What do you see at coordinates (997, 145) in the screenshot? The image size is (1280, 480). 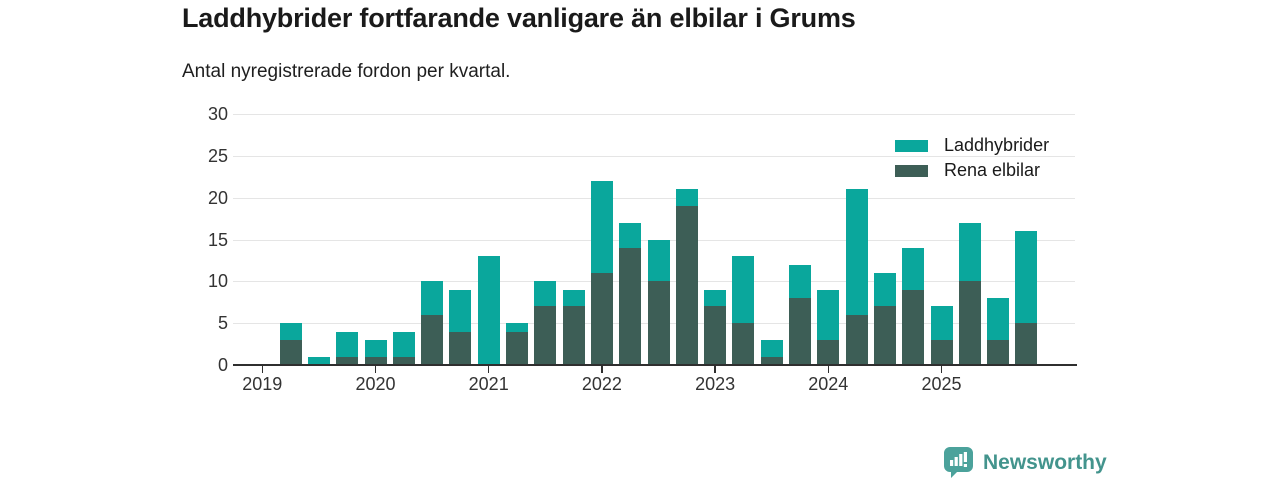 I see `legend-label: Laddhybrider` at bounding box center [997, 145].